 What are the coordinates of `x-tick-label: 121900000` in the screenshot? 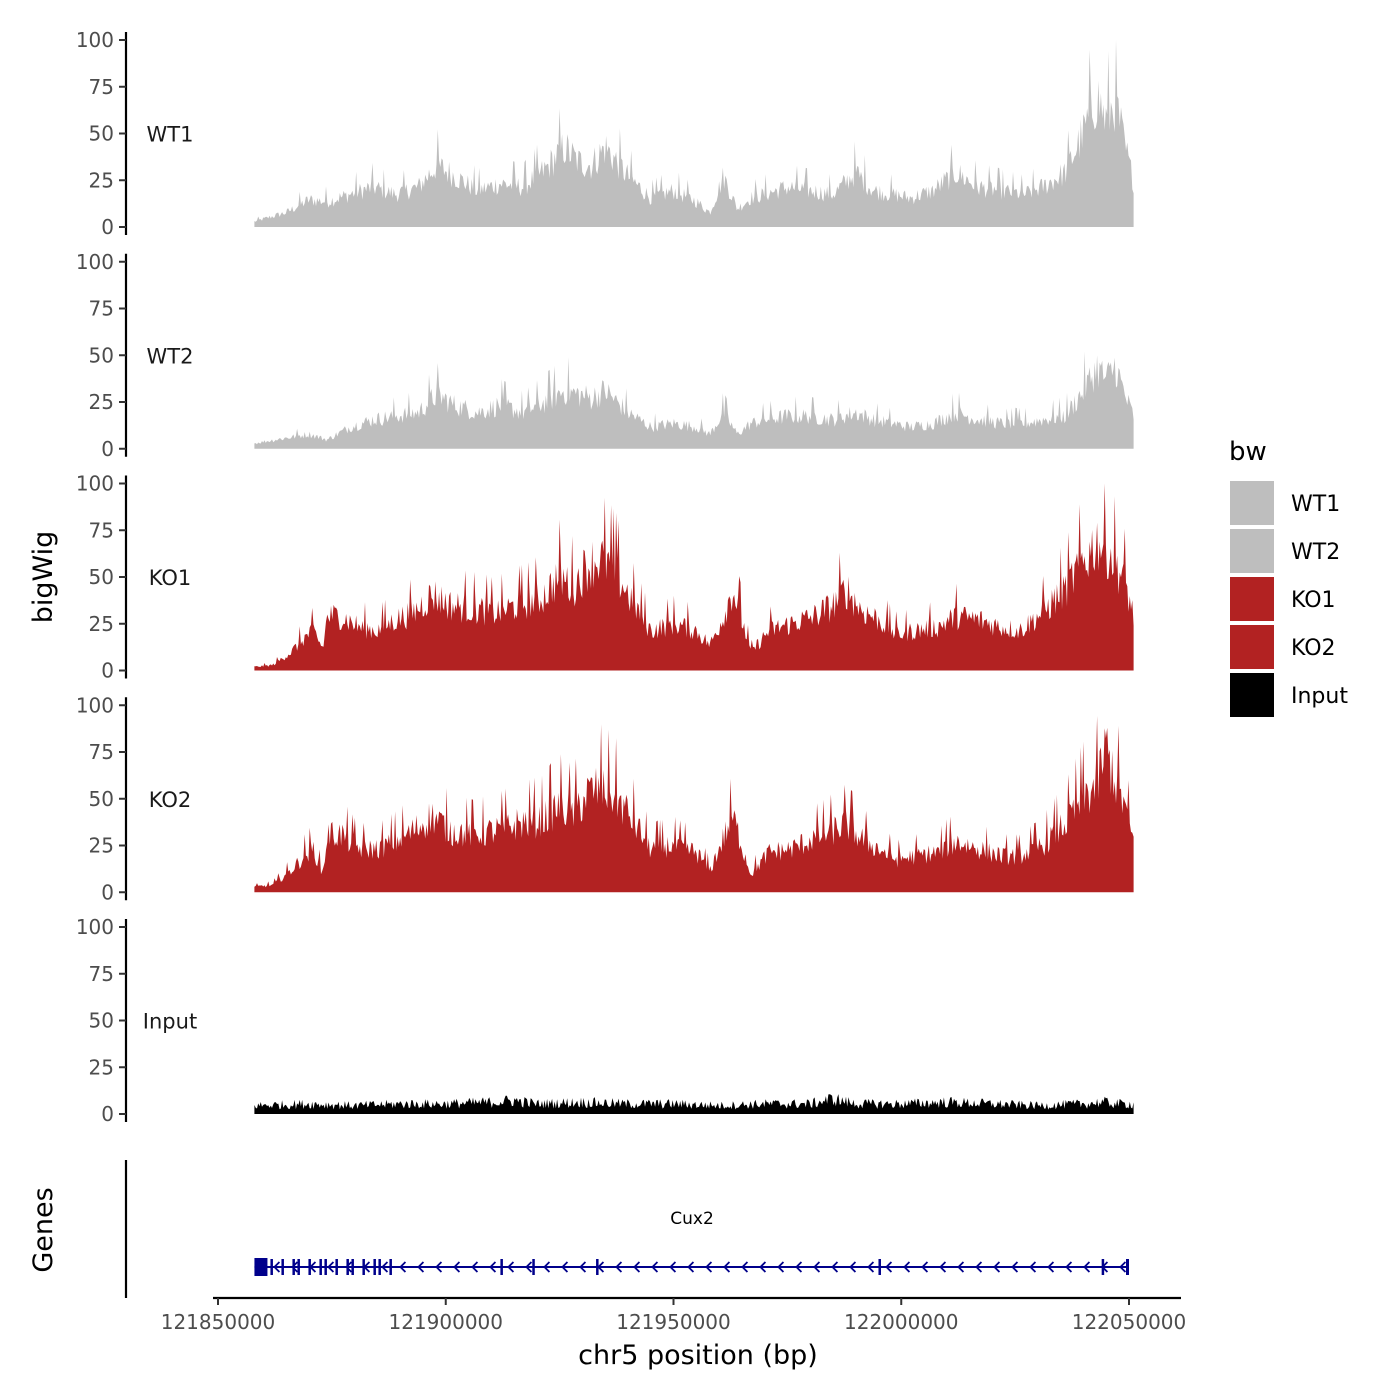 It's located at (445, 1322).